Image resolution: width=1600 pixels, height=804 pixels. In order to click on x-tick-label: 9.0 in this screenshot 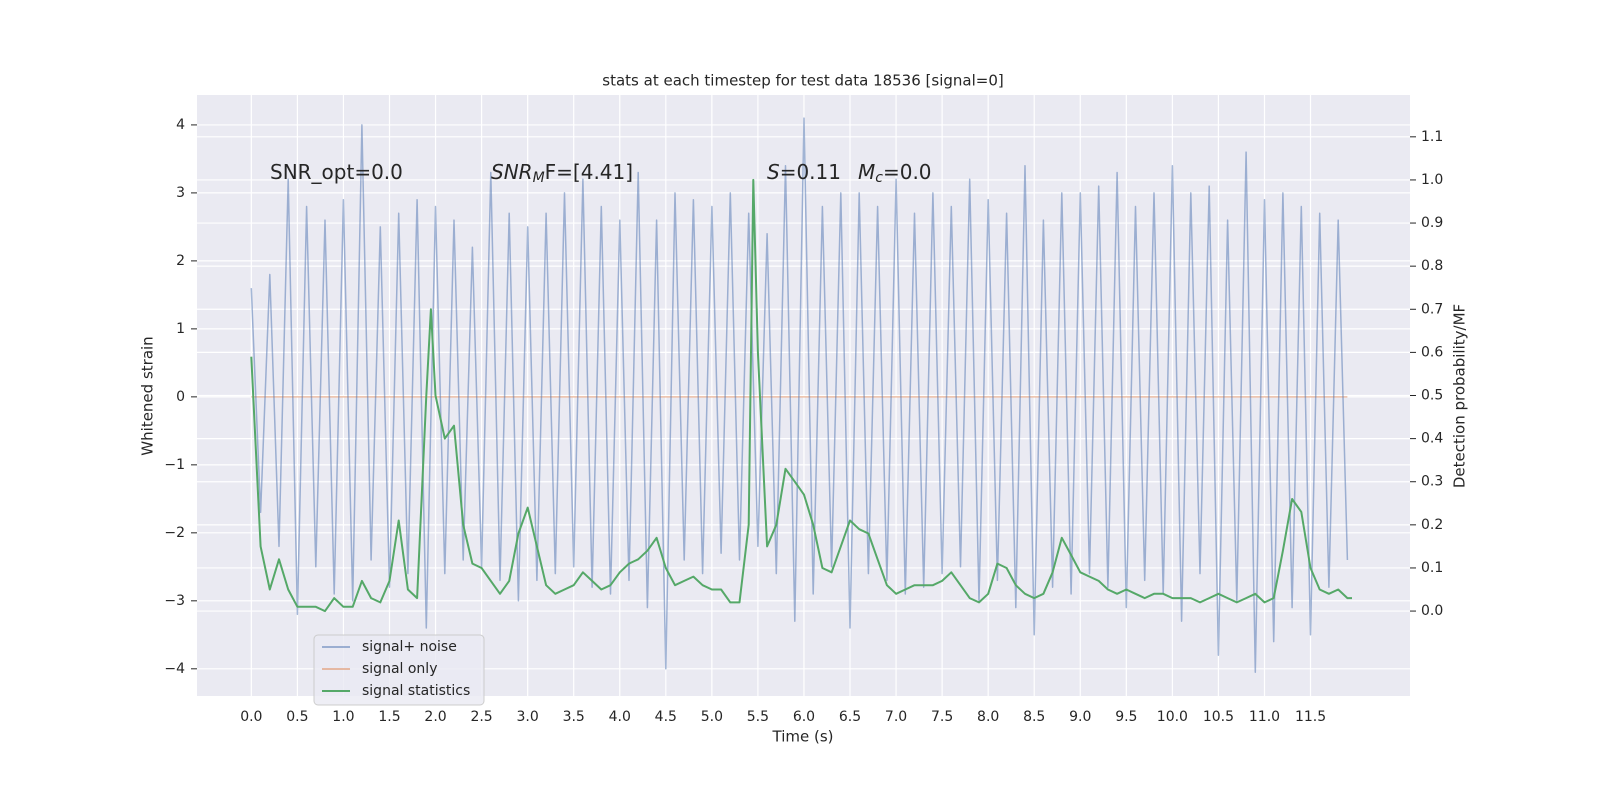, I will do `click(1080, 717)`.